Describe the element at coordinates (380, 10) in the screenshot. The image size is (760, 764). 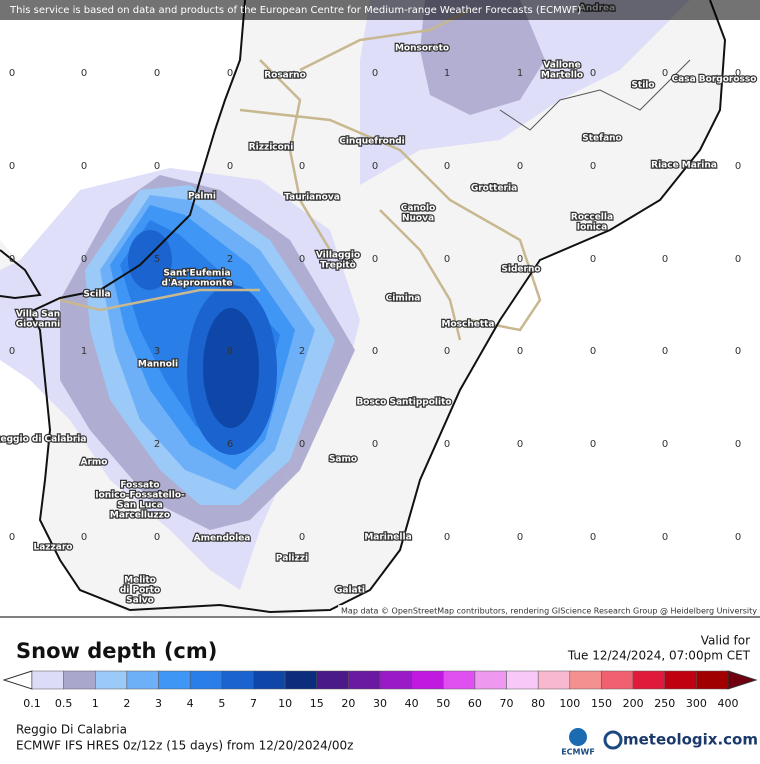
I see `banner-bg` at that location.